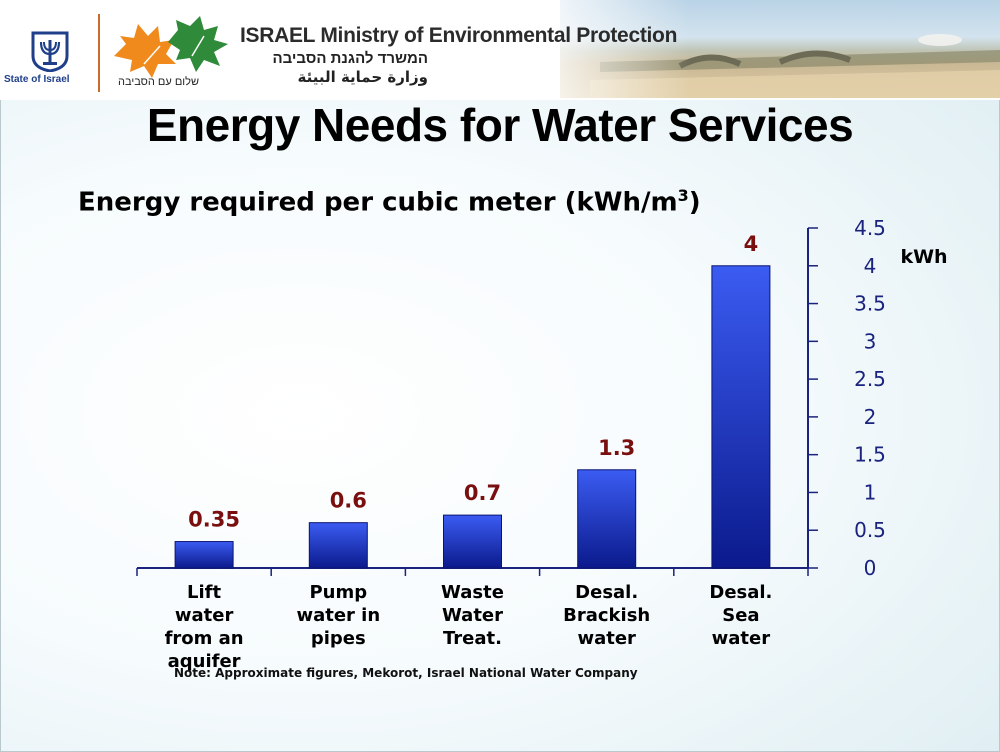 The width and height of the screenshot is (1000, 752). I want to click on x-category-label-line: Pump, so click(338, 592).